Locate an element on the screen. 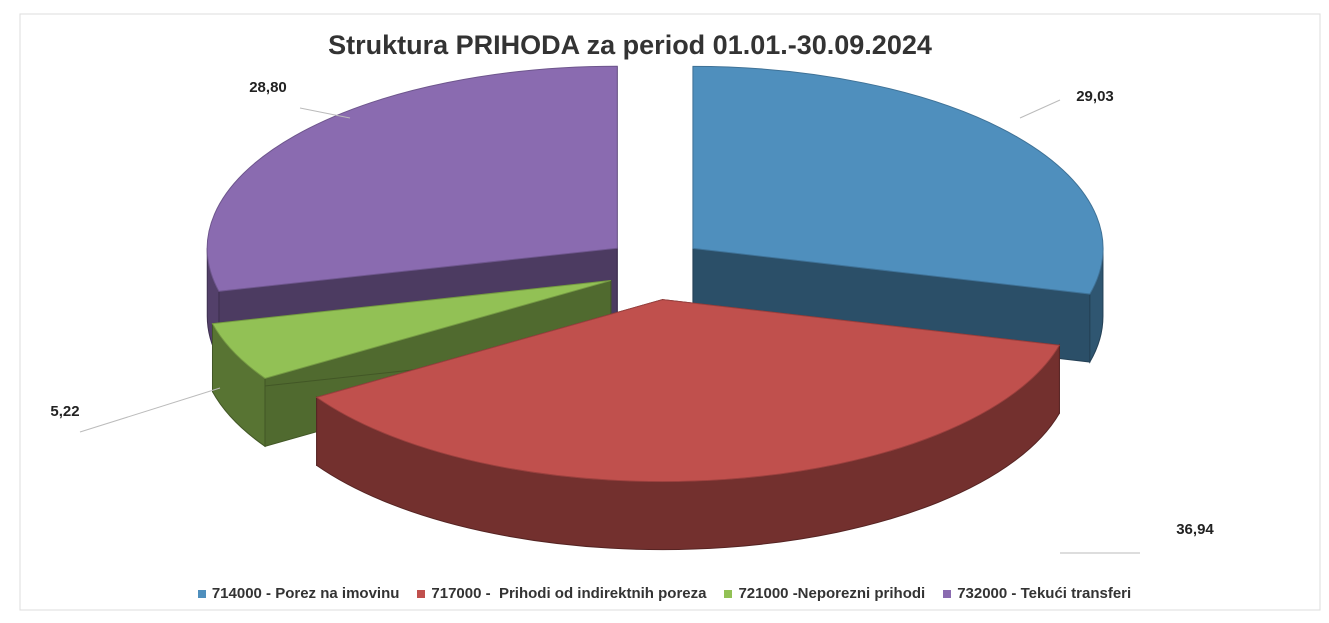  data-label: 5,22 is located at coordinates (64, 411).